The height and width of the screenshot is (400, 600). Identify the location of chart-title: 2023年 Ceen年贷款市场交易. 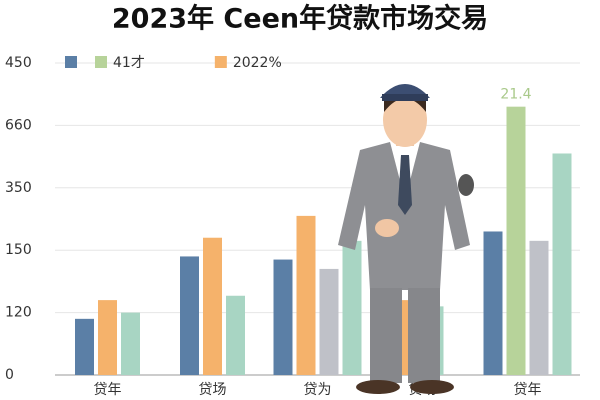
(300, 19).